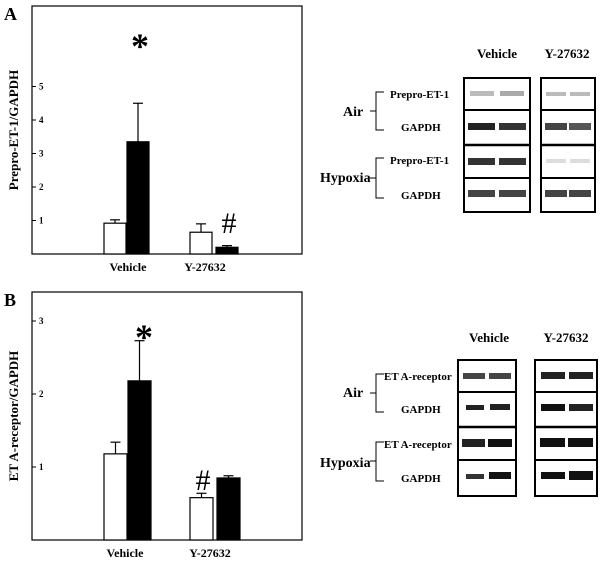  I want to click on blot-box-vehicle-b, so click(487, 428).